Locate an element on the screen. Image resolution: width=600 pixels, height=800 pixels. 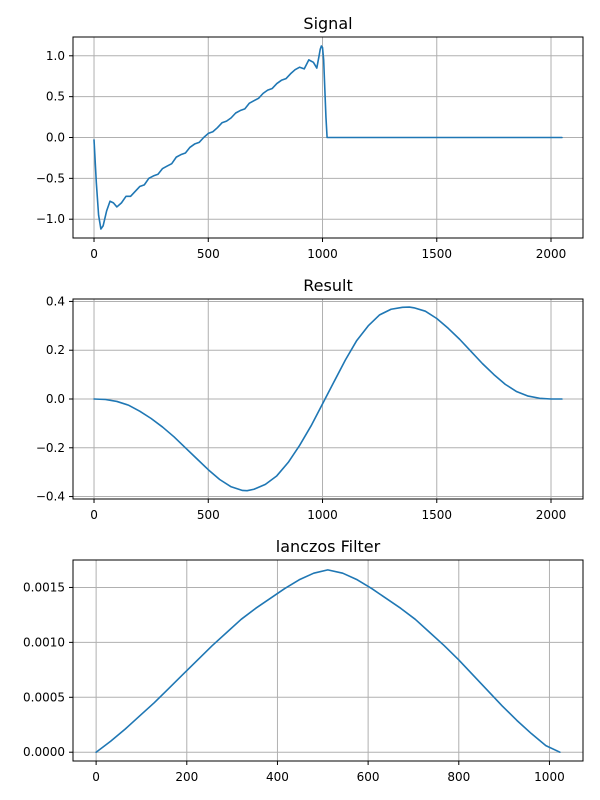
x-tick-label: 200 is located at coordinates (186, 777).